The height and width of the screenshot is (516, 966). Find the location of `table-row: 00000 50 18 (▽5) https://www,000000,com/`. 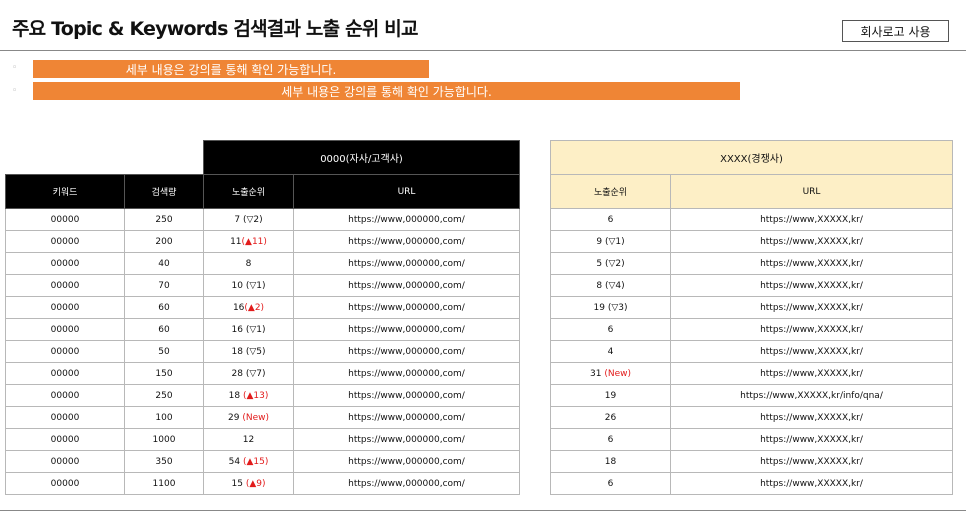

table-row: 00000 50 18 (▽5) https://www,000000,com/ is located at coordinates (262, 351).